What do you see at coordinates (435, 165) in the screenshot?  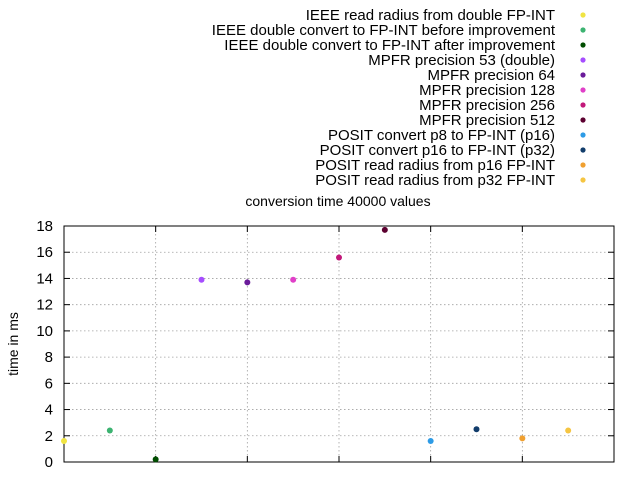 I see `legend-label: POSIT read radius from p16 FP-INT` at bounding box center [435, 165].